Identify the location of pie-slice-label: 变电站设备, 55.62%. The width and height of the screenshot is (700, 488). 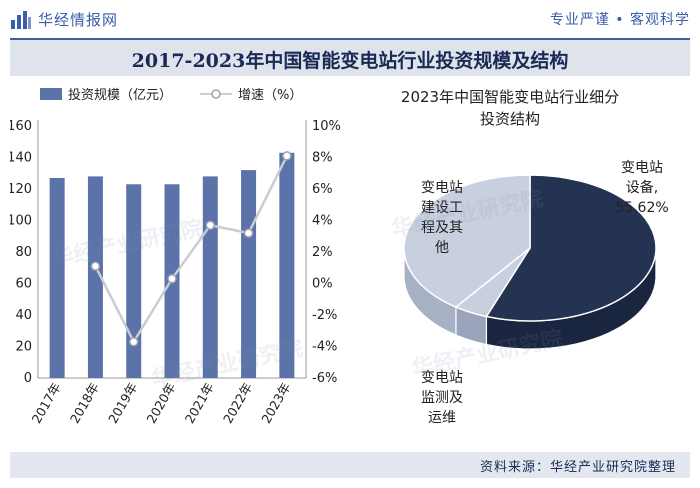
(641, 188).